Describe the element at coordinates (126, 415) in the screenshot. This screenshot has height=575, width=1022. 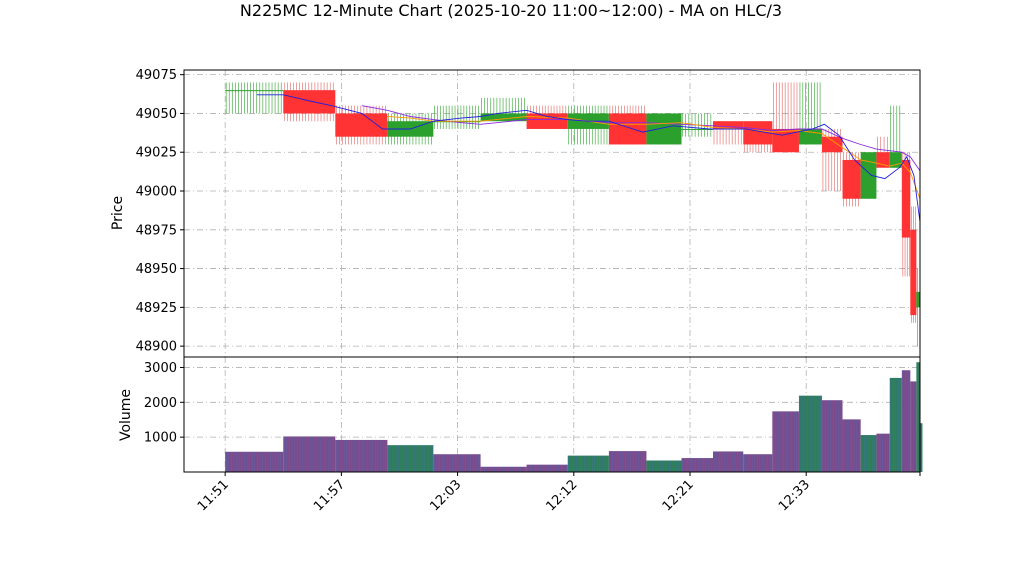
I see `volume-axis-label: Volume` at that location.